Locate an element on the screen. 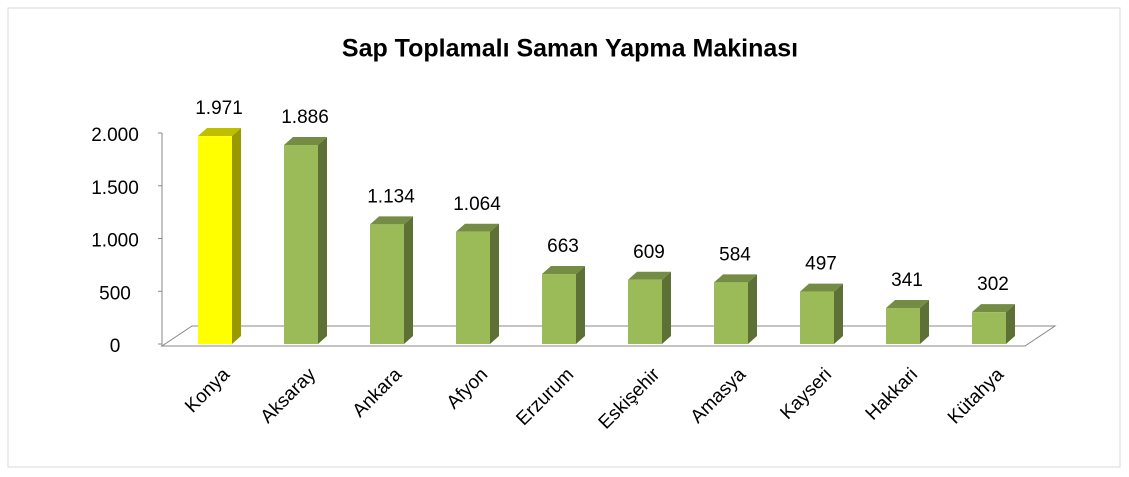 This screenshot has height=477, width=1129. value-label: 1.886 is located at coordinates (305, 117).